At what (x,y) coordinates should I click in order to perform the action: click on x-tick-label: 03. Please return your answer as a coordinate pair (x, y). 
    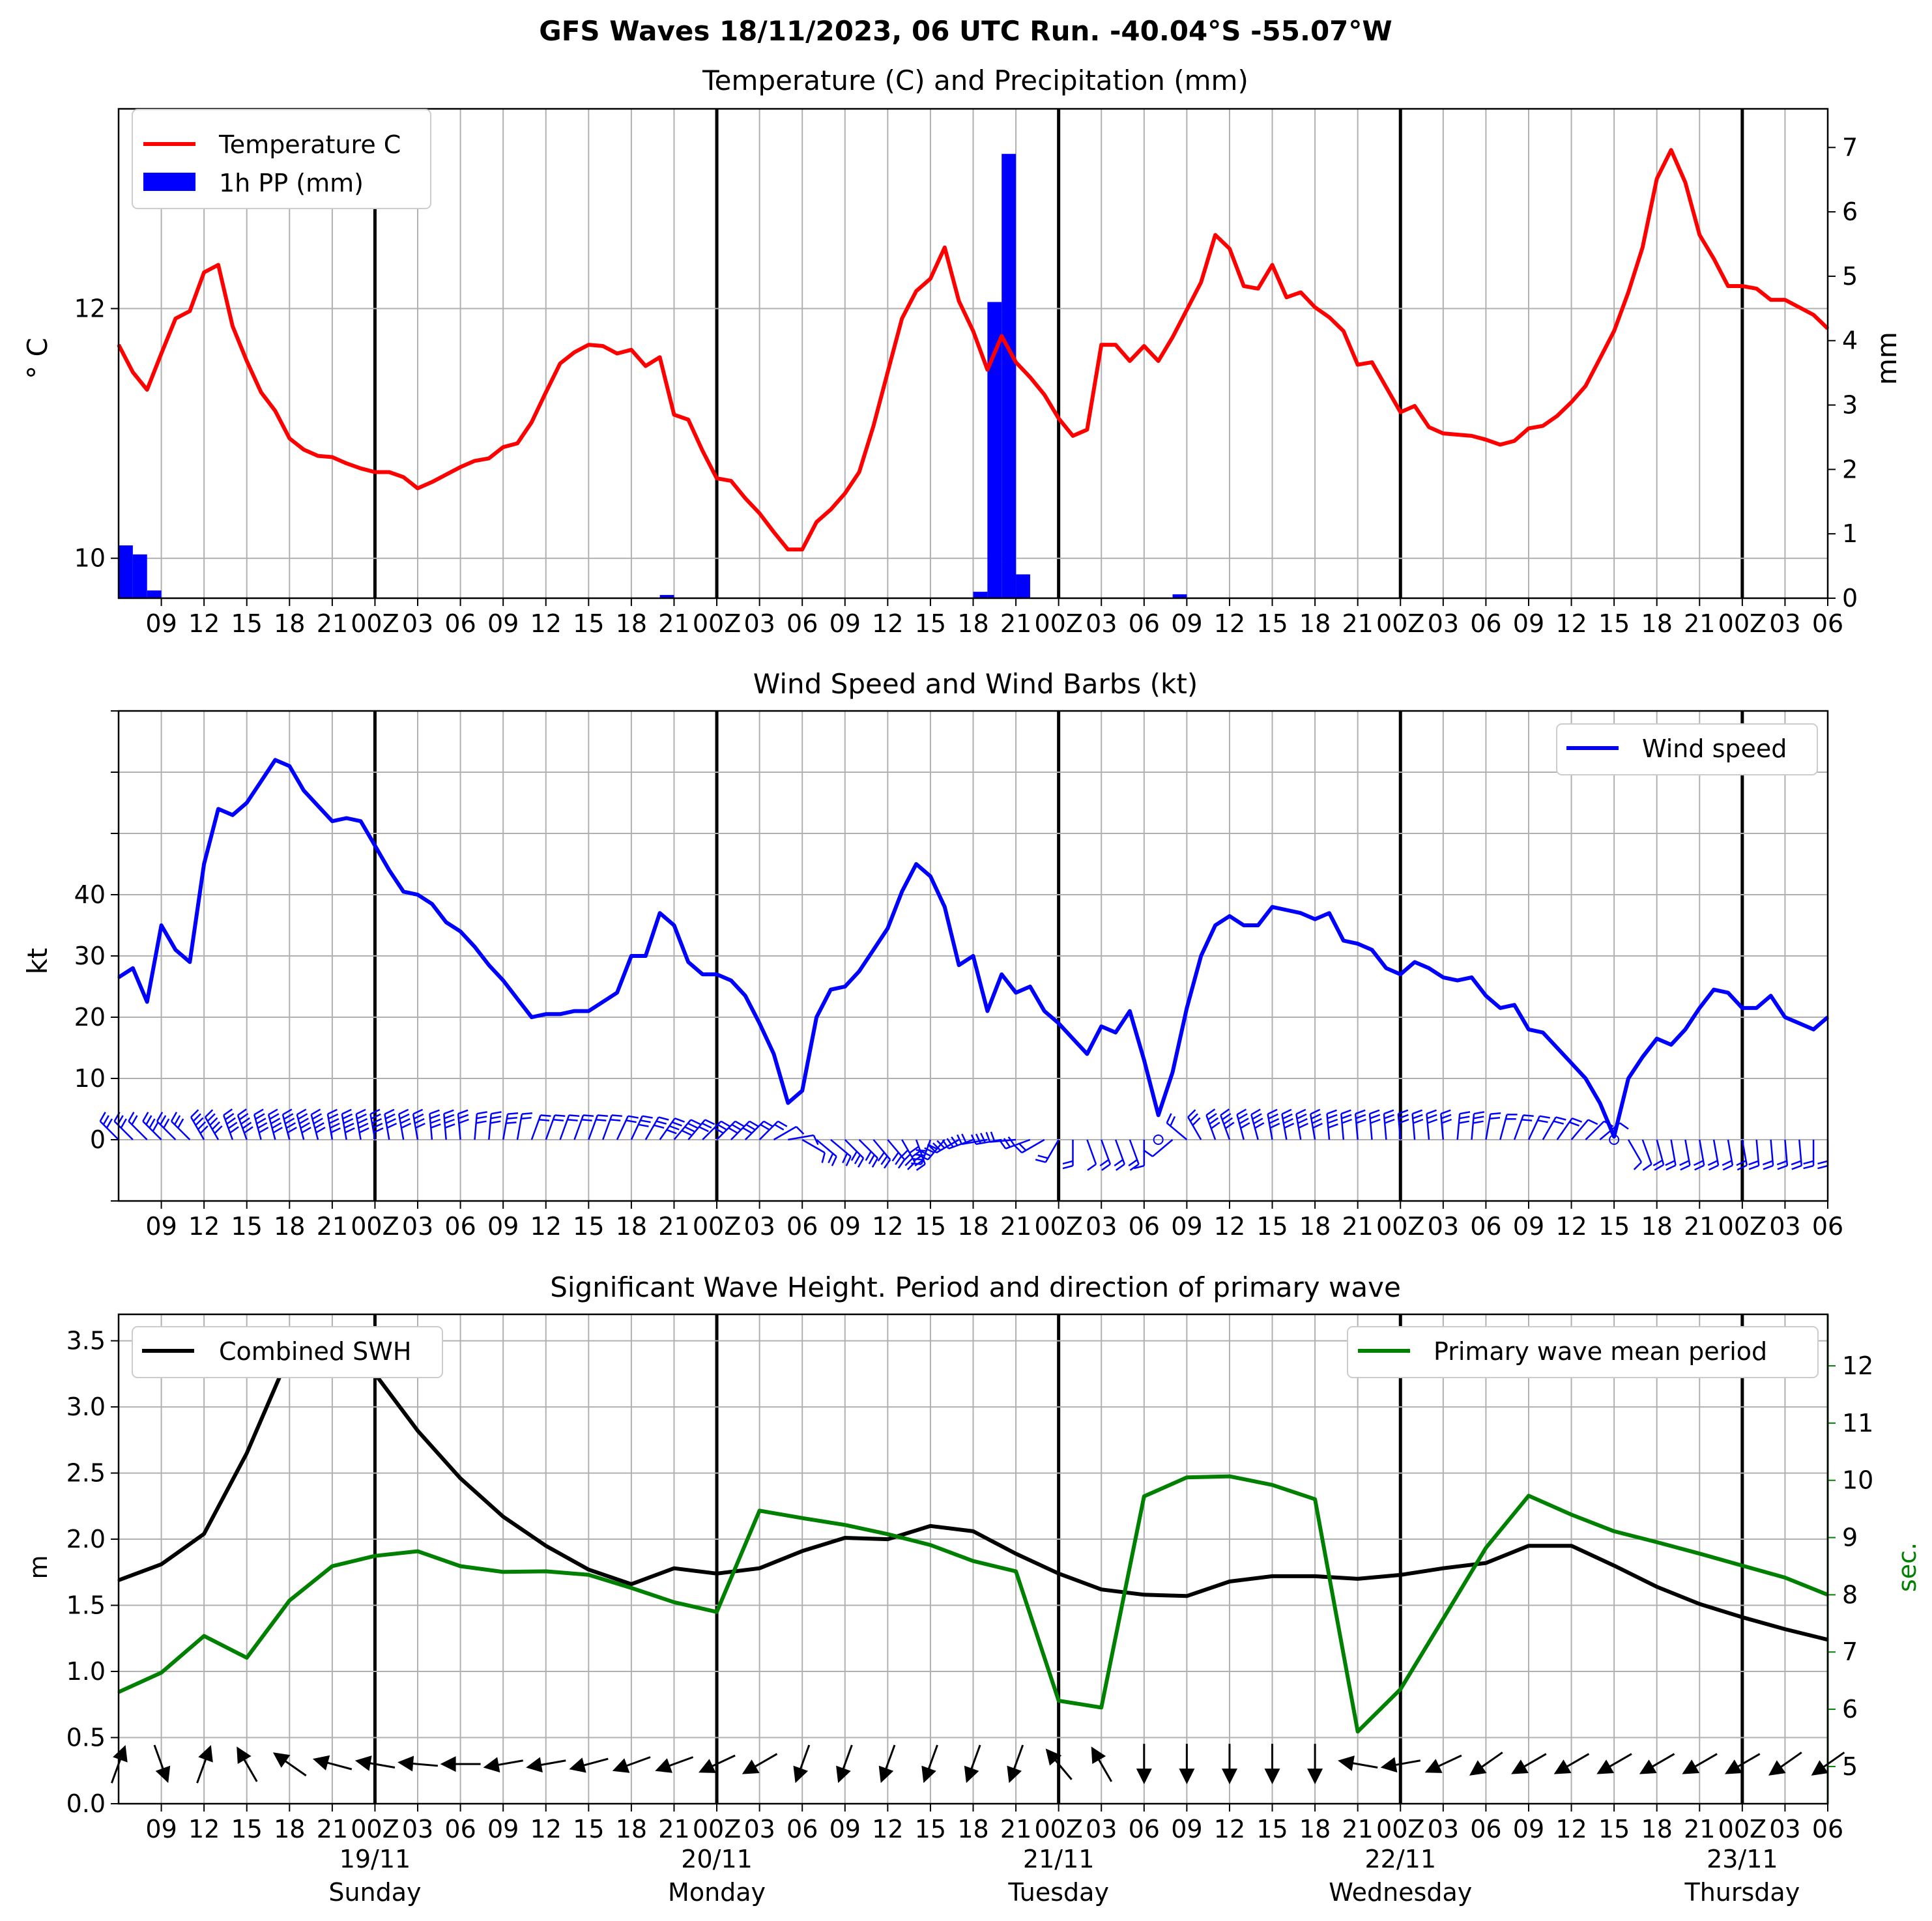
    Looking at the image, I should click on (1784, 1226).